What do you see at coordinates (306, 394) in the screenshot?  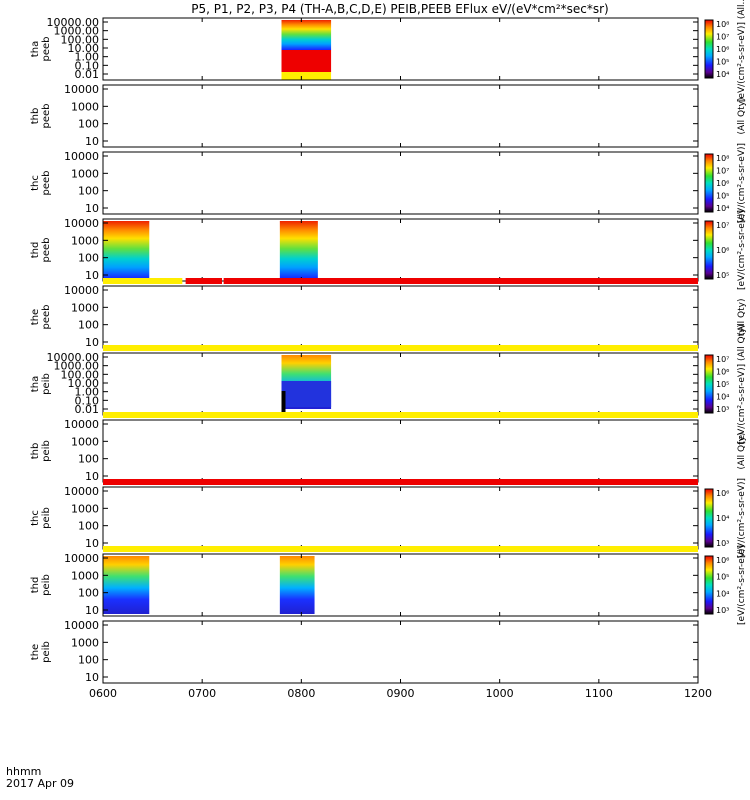 I see `spectrogram-low-flux` at bounding box center [306, 394].